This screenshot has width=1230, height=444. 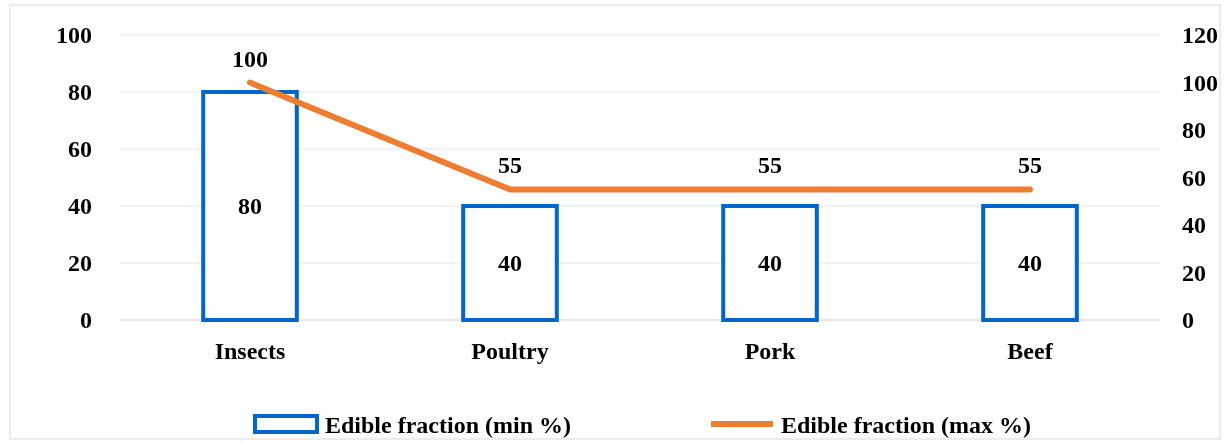 I want to click on y2-tick-label: 40, so click(x=1194, y=225).